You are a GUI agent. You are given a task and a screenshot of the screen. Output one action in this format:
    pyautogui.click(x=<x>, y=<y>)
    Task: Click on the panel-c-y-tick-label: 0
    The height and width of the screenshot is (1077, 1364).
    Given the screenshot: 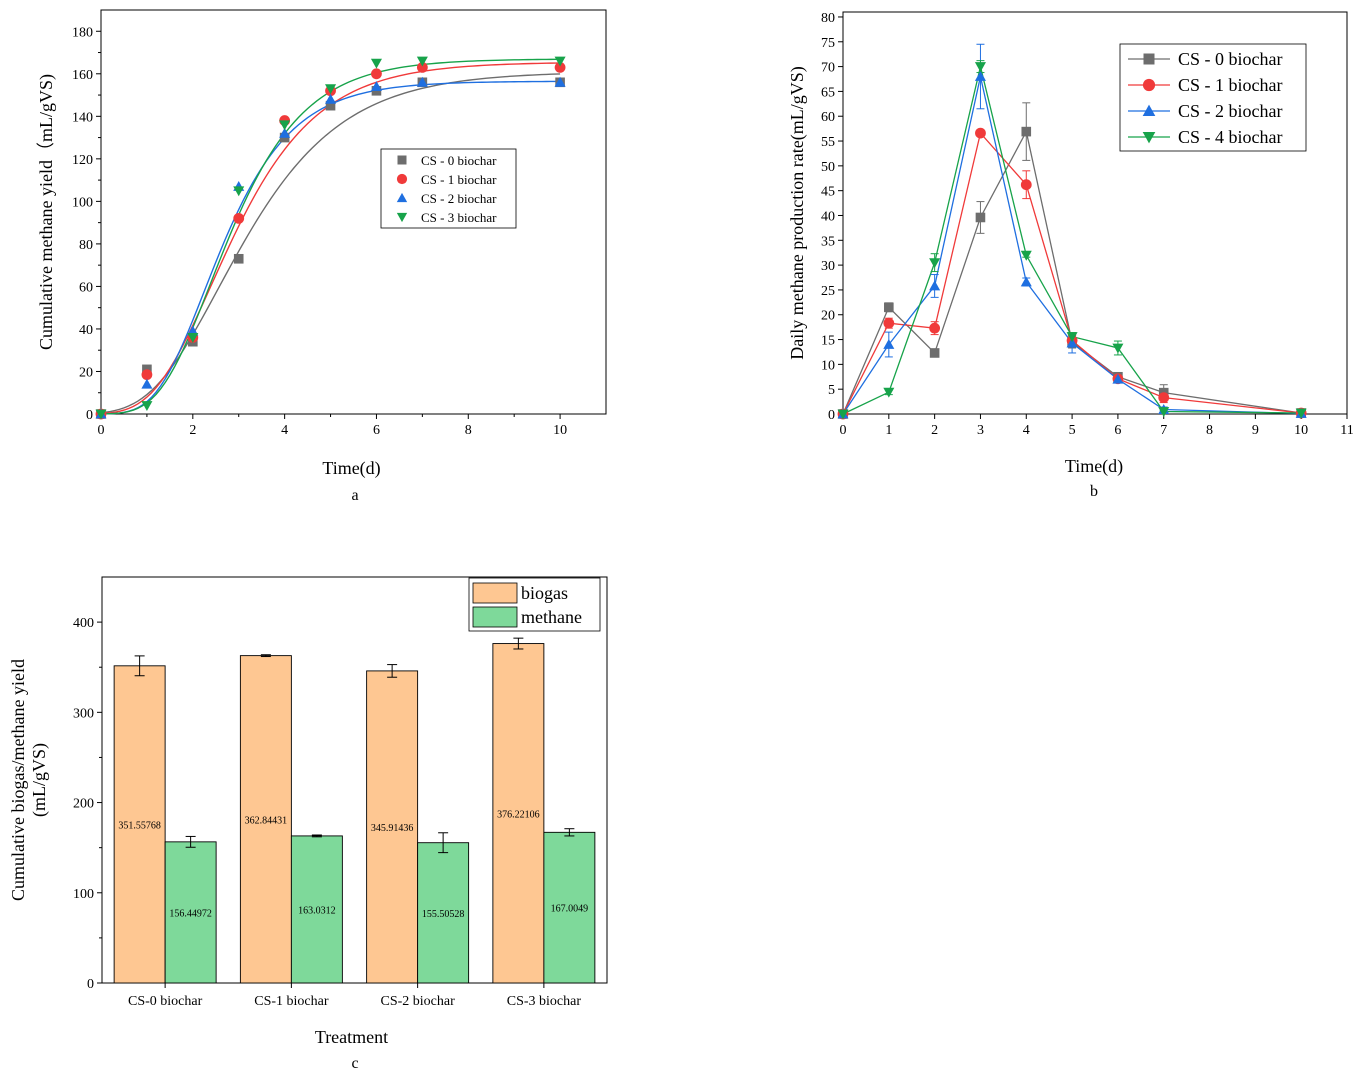 What is the action you would take?
    pyautogui.click(x=90, y=984)
    